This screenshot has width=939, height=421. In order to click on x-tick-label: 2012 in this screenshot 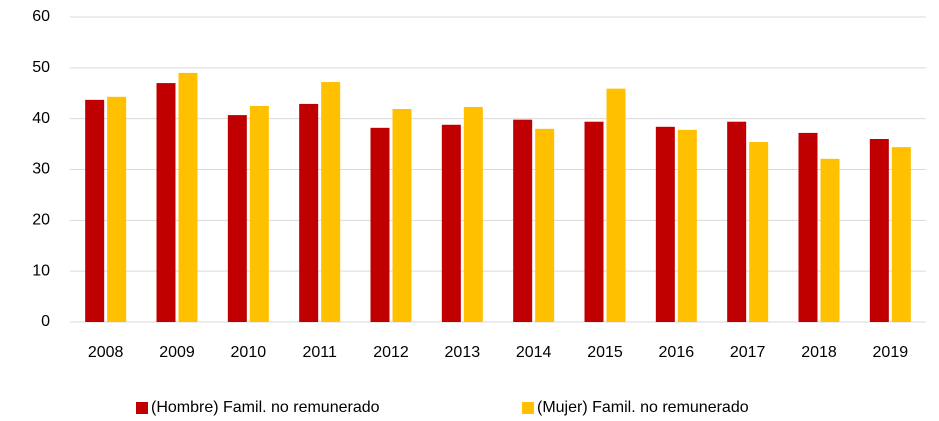, I will do `click(391, 352)`.